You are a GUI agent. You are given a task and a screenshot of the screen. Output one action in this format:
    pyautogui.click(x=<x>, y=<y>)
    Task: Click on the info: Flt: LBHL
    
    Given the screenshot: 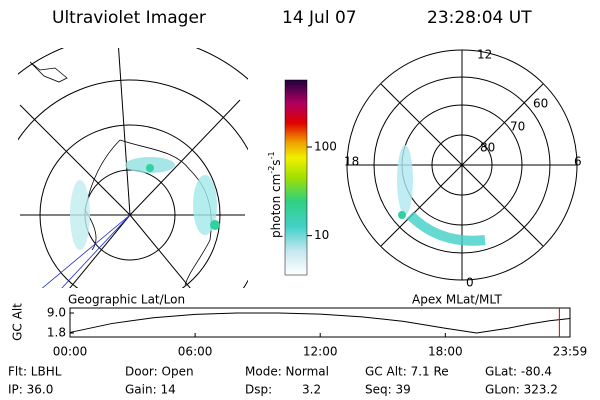 What is the action you would take?
    pyautogui.click(x=35, y=372)
    